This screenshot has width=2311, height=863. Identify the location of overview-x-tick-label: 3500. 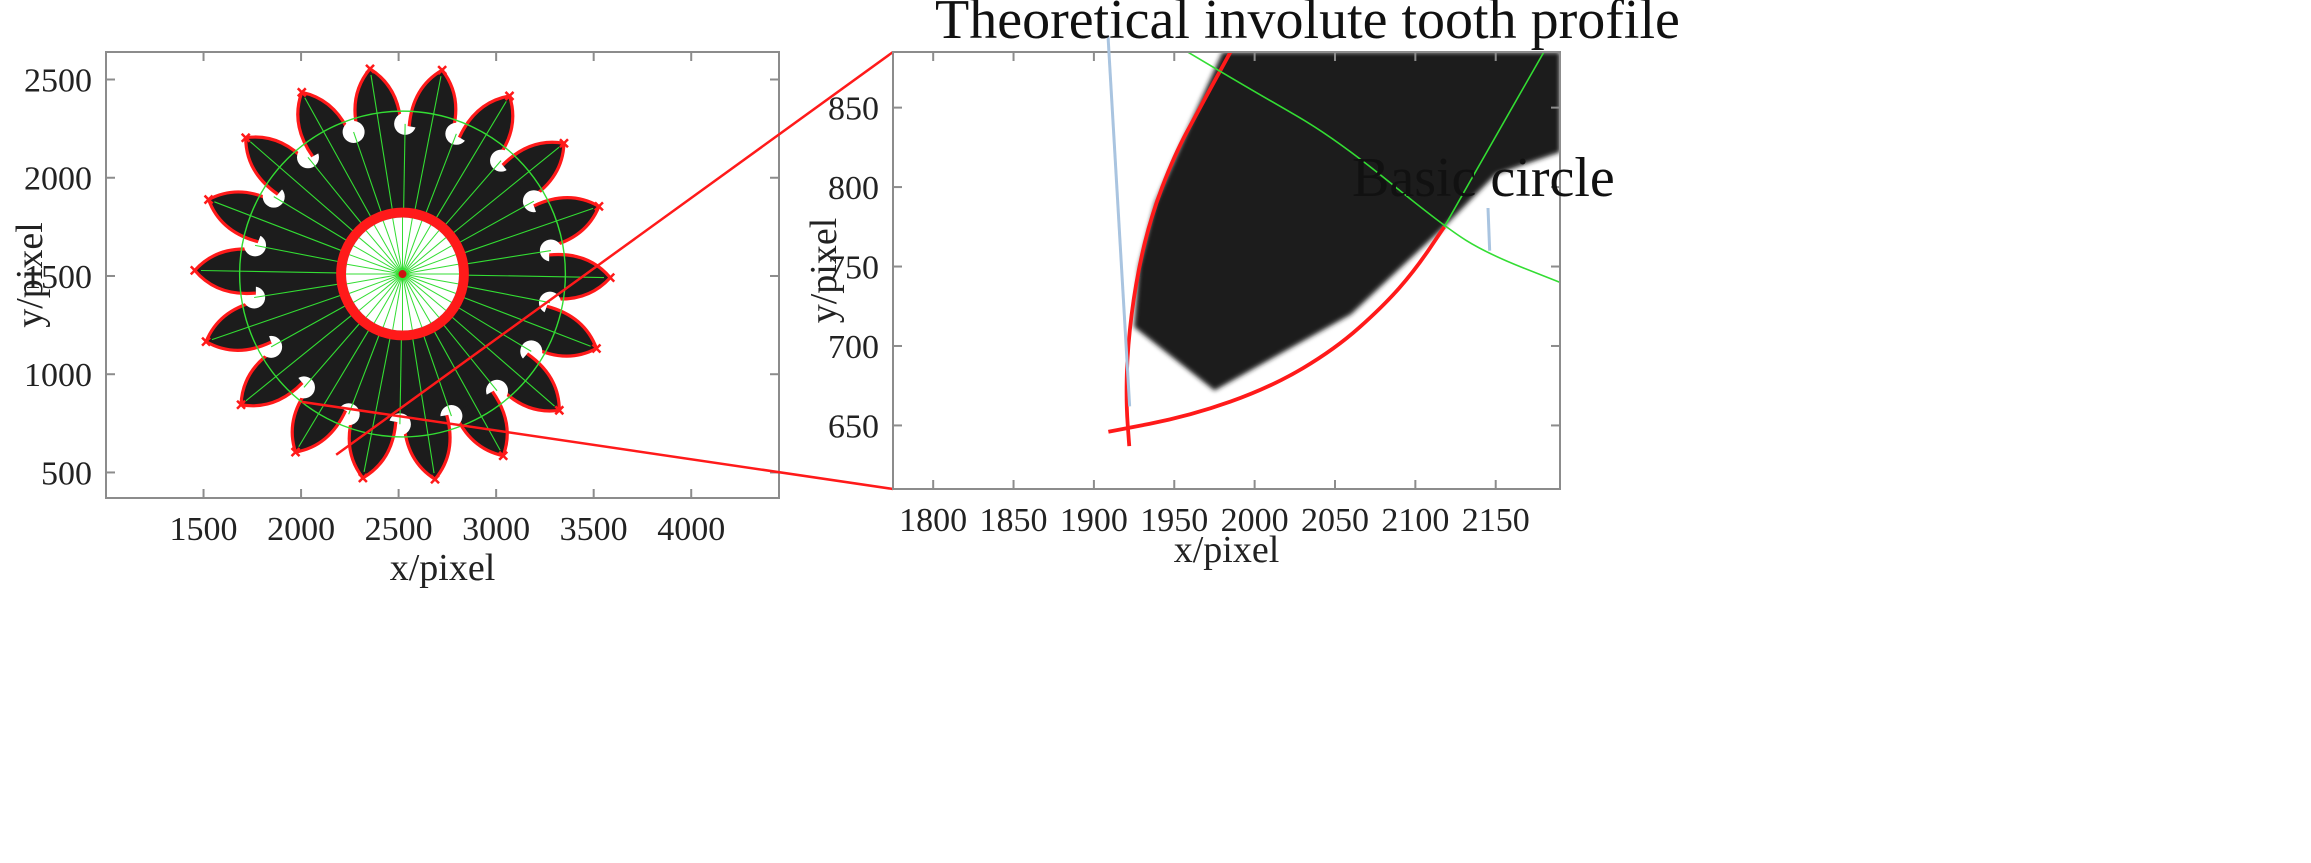
(594, 529).